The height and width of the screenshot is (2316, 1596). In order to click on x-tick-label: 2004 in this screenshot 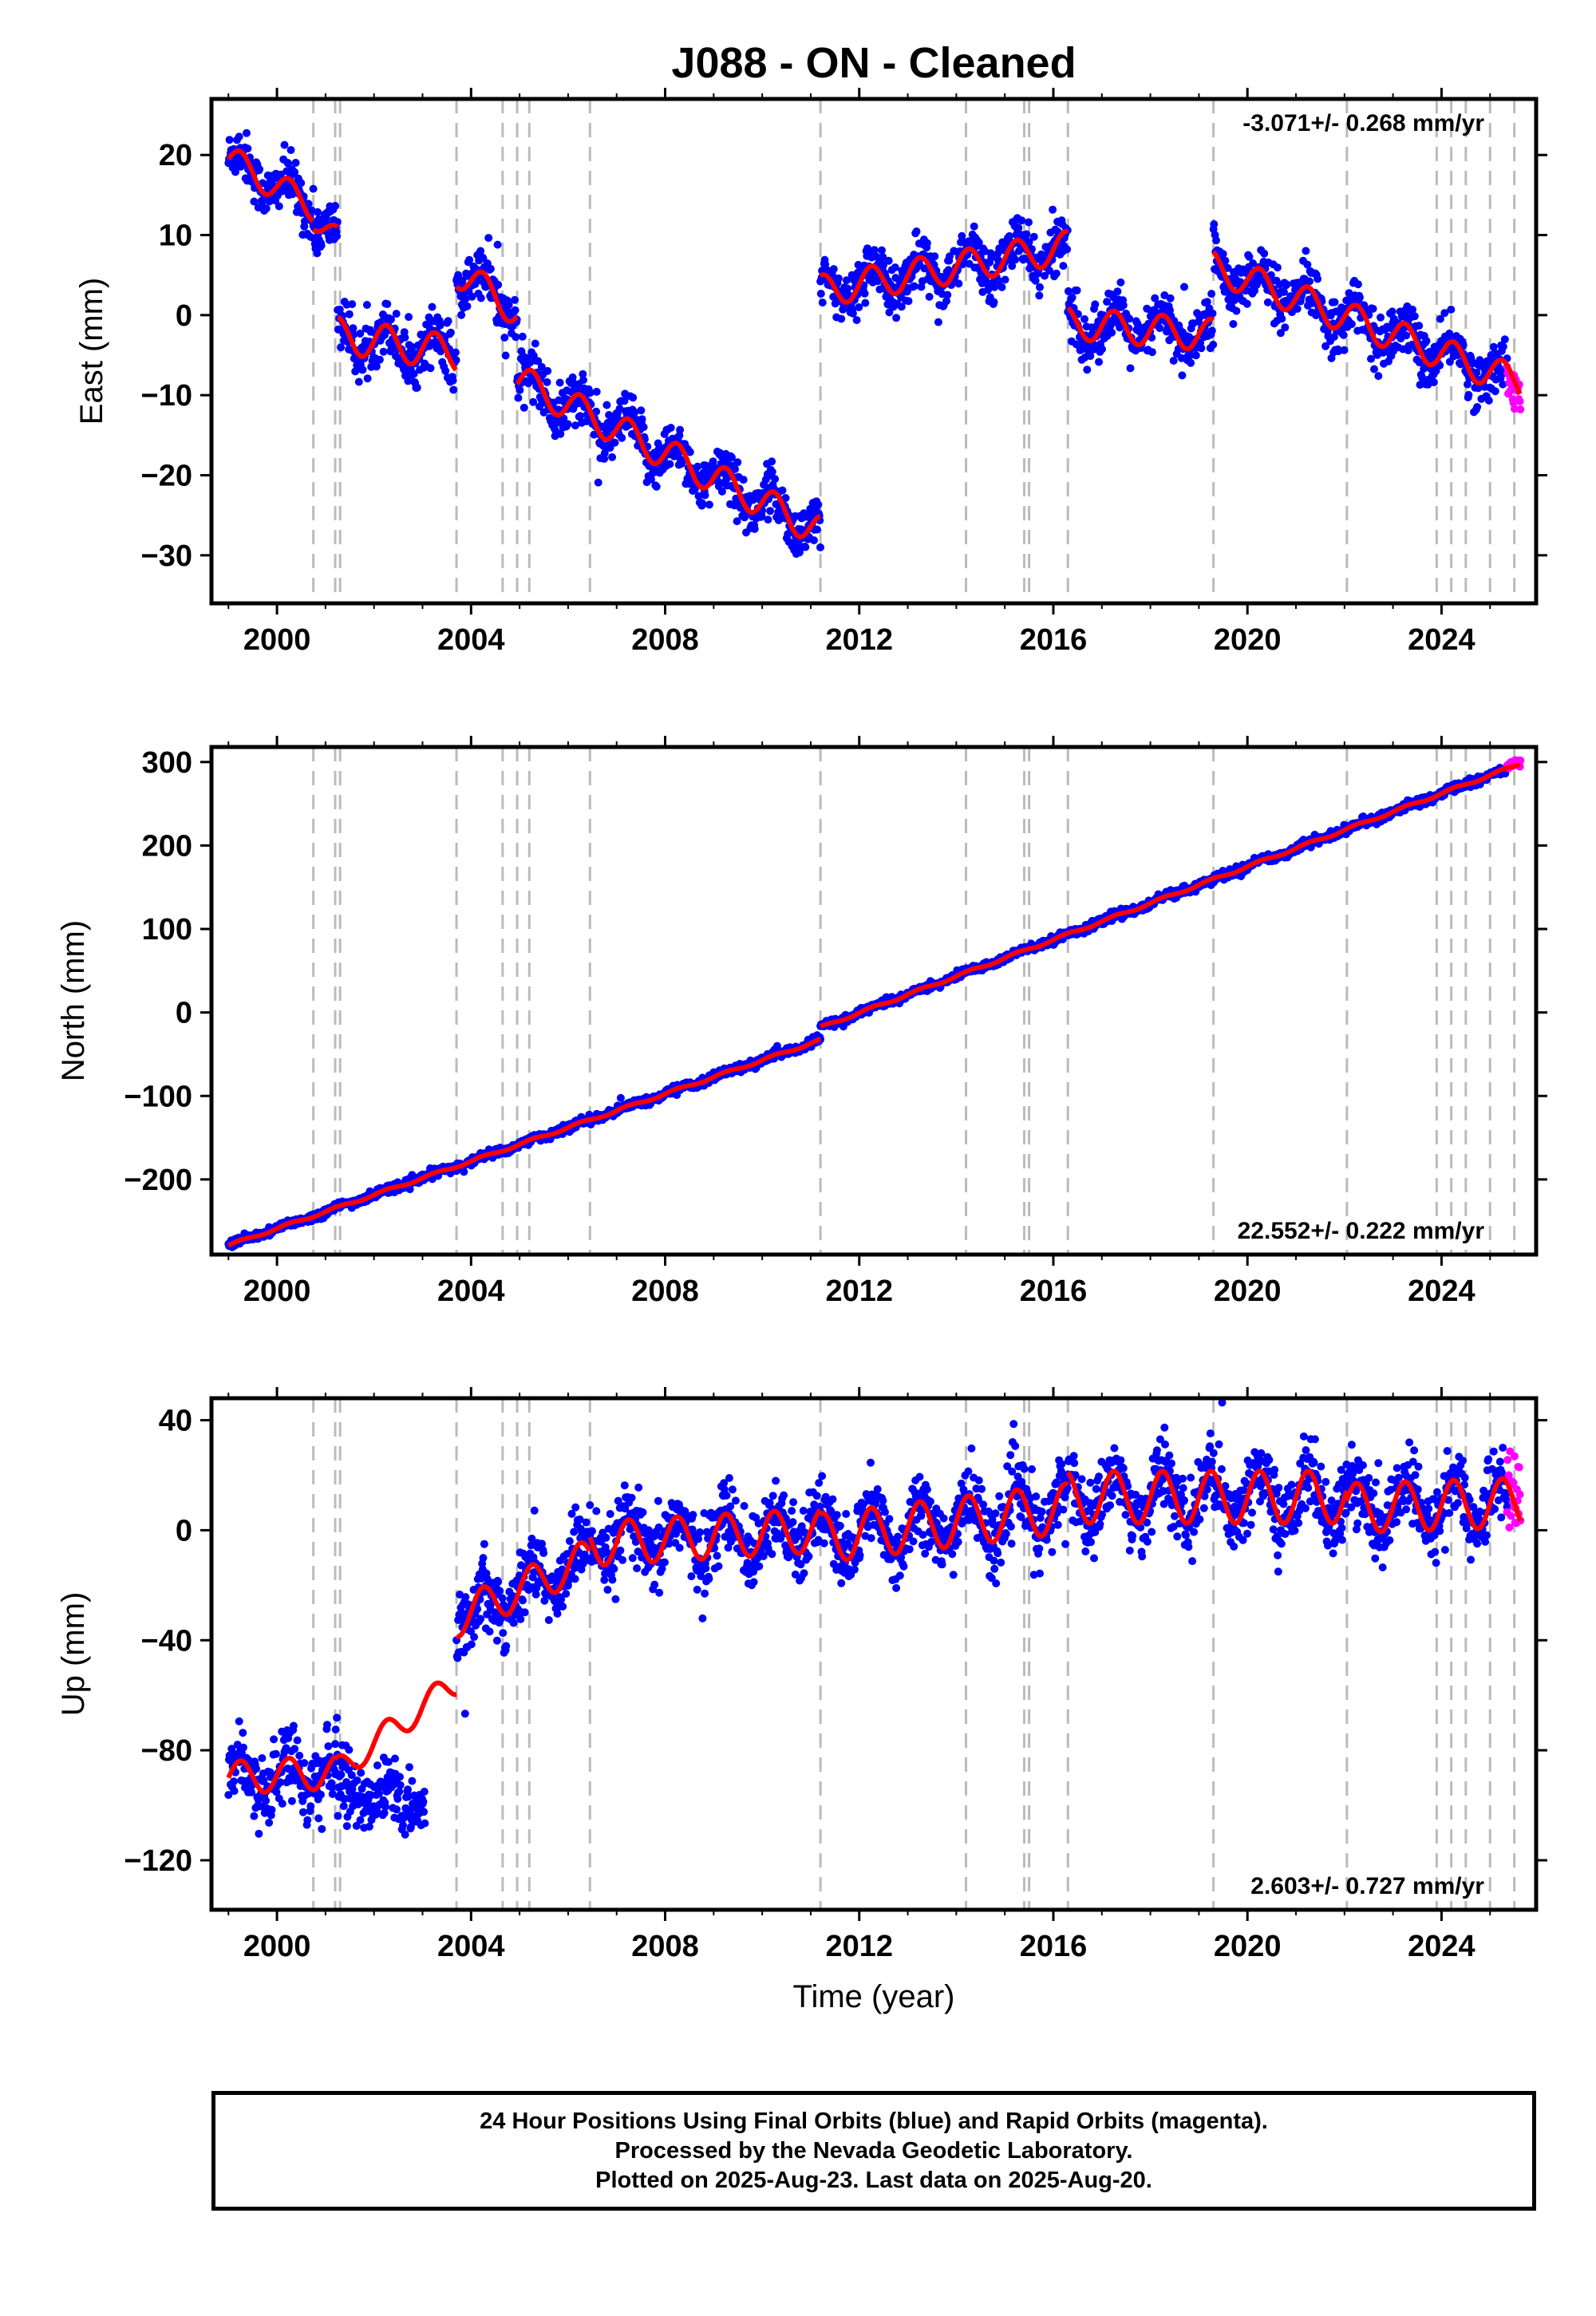, I will do `click(471, 640)`.